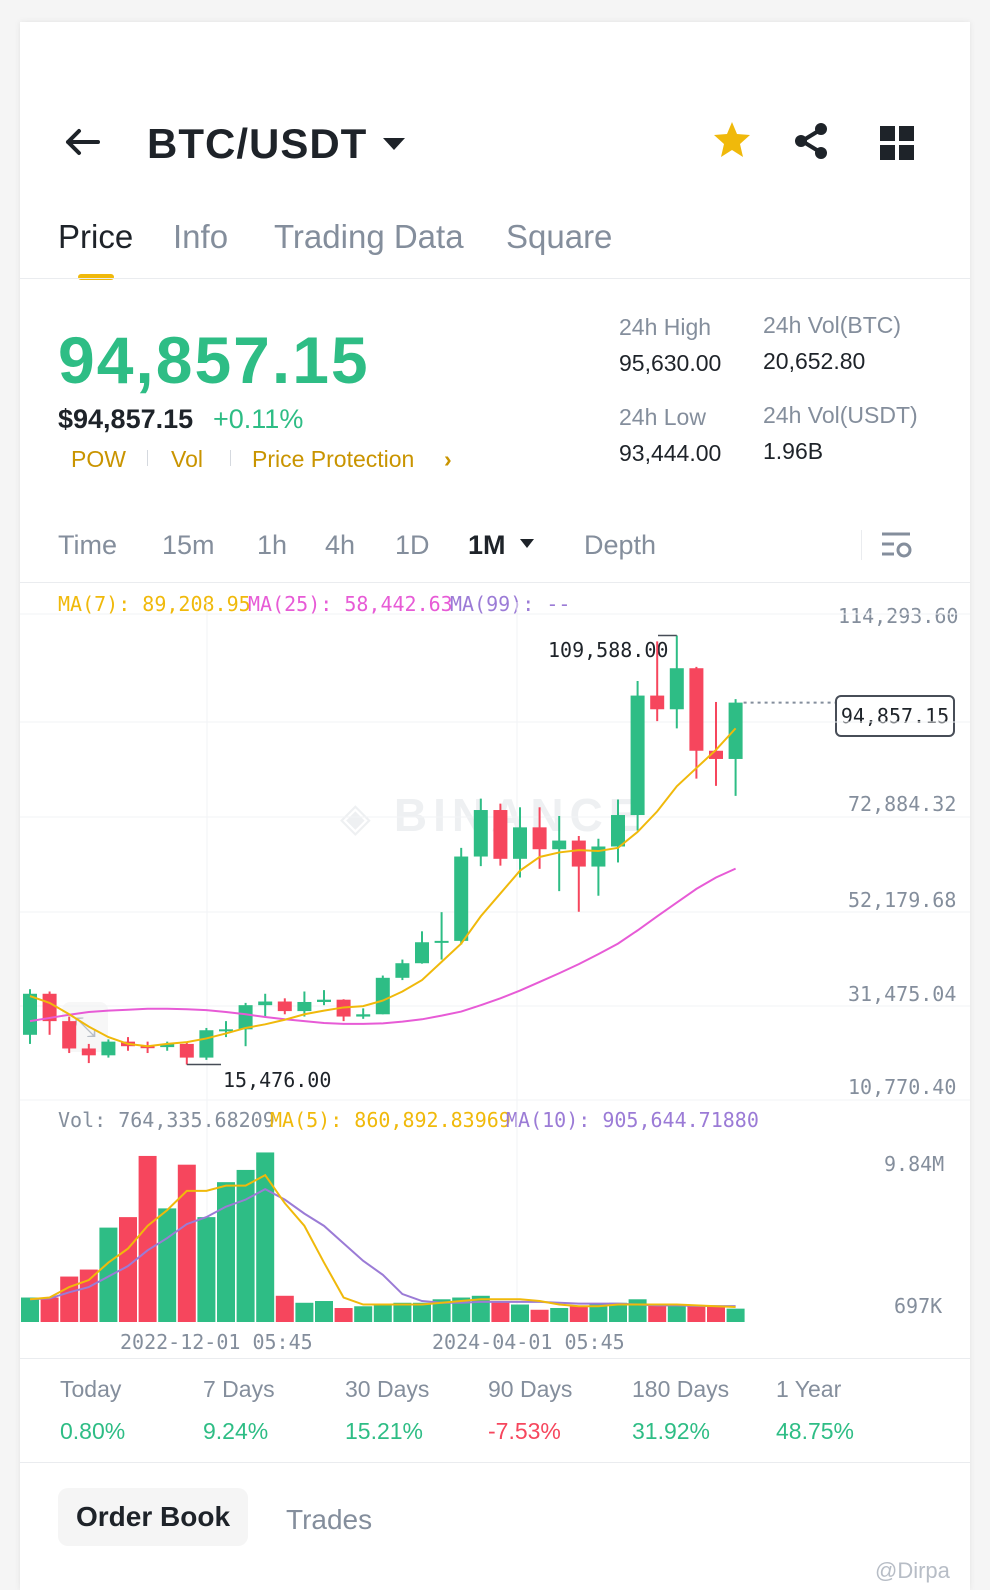 The width and height of the screenshot is (990, 1590). Describe the element at coordinates (662, 417) in the screenshot. I see `stat-24h-low-label: 24h Low` at that location.